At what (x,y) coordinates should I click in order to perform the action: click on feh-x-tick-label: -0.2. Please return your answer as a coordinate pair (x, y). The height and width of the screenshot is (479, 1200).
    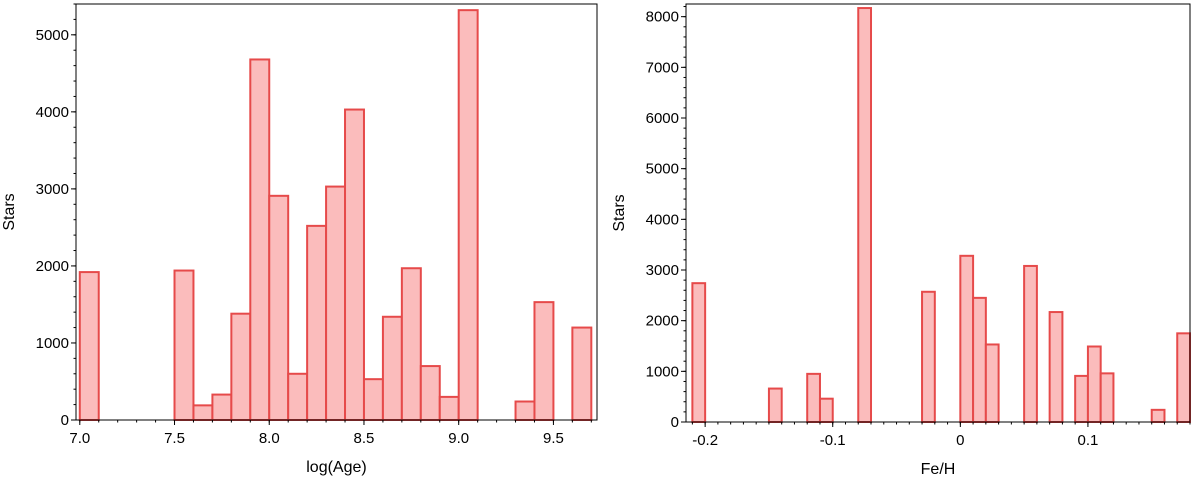
    Looking at the image, I should click on (705, 440).